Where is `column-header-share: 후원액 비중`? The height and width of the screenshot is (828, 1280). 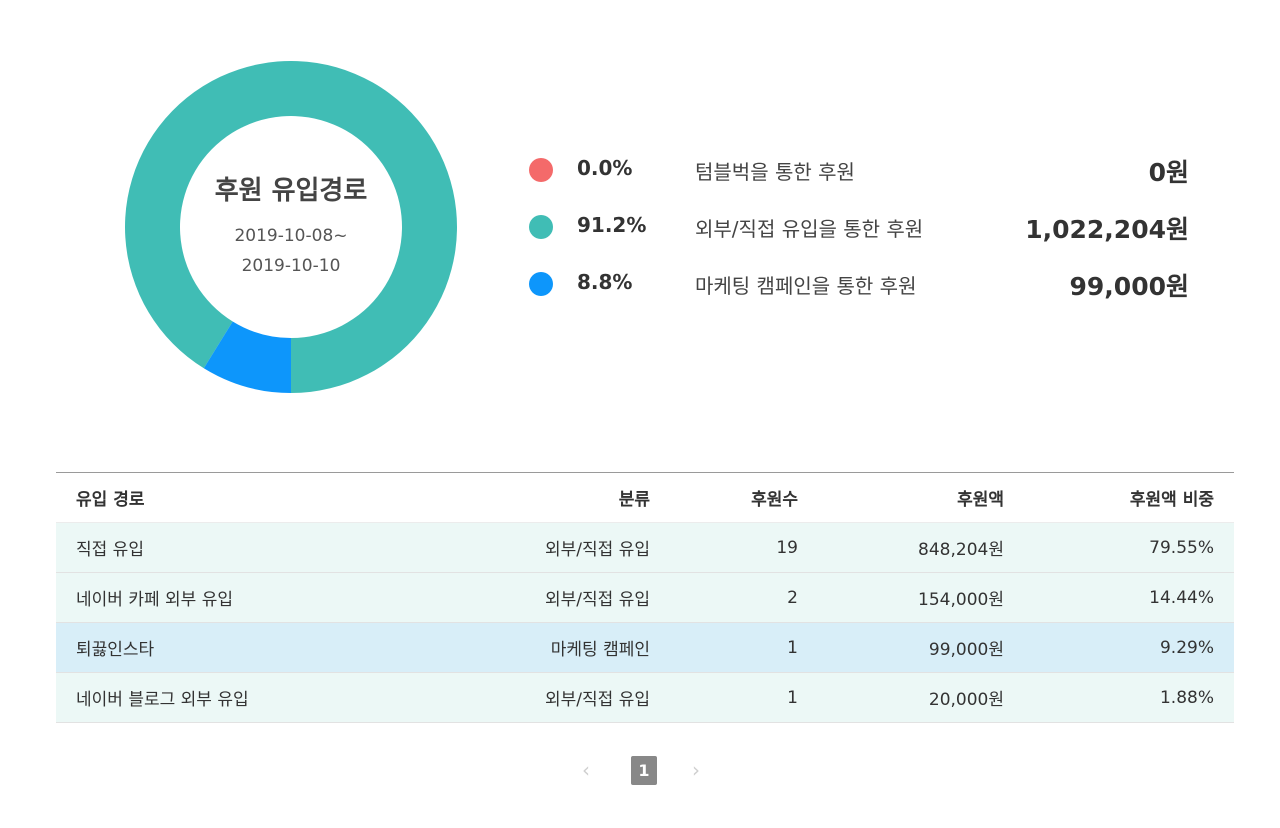
column-header-share: 후원액 비중 is located at coordinates (1129, 497).